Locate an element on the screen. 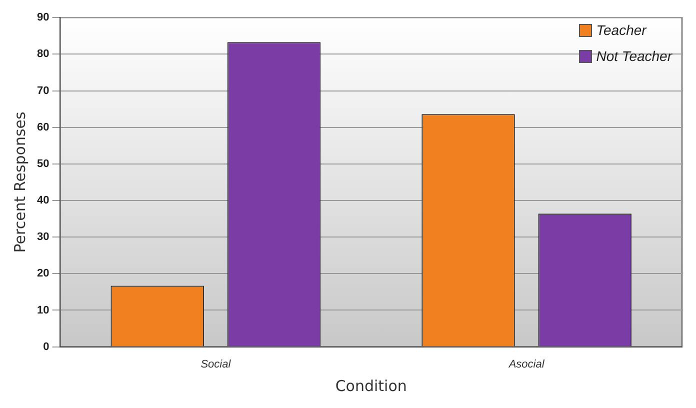 This screenshot has height=408, width=696. x-tick-label: Asocial is located at coordinates (526, 364).